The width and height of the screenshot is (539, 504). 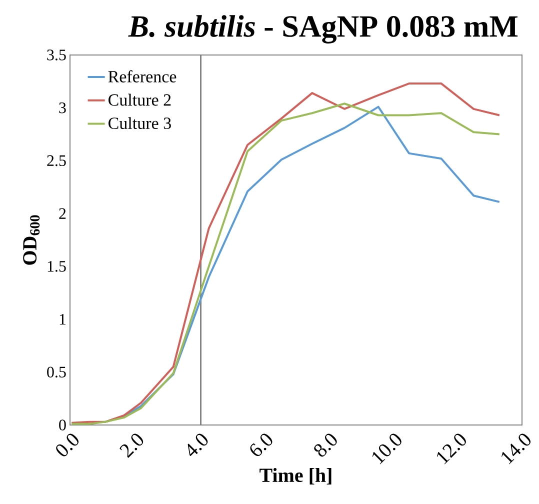 I want to click on x-tick-label: 14.0, so click(x=516, y=449).